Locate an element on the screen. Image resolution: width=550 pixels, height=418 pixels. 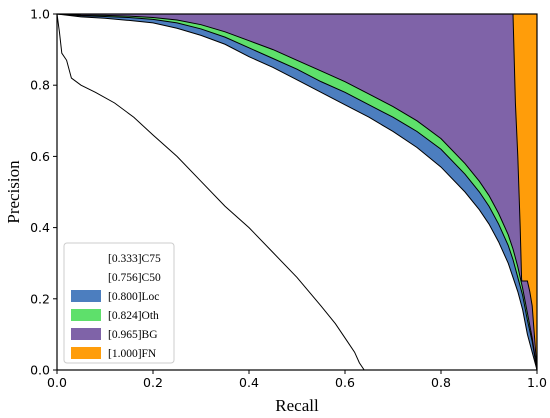
x-tick-label: 1.0 is located at coordinates (537, 382).